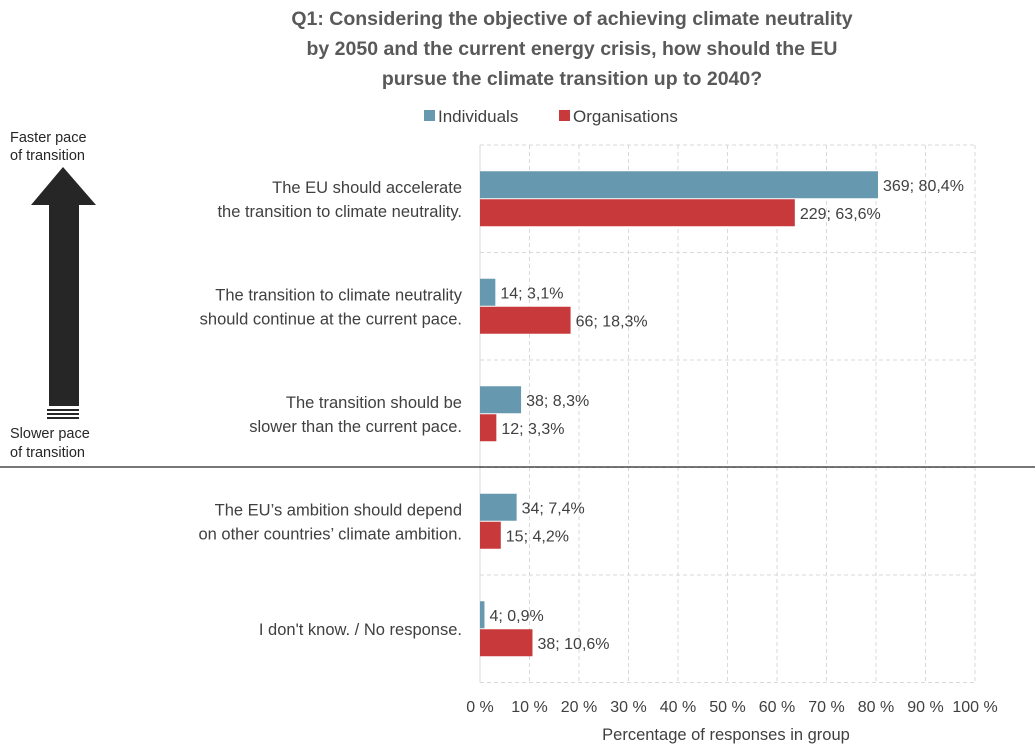  I want to click on x-tick-label-10: 100 %, so click(974, 707).